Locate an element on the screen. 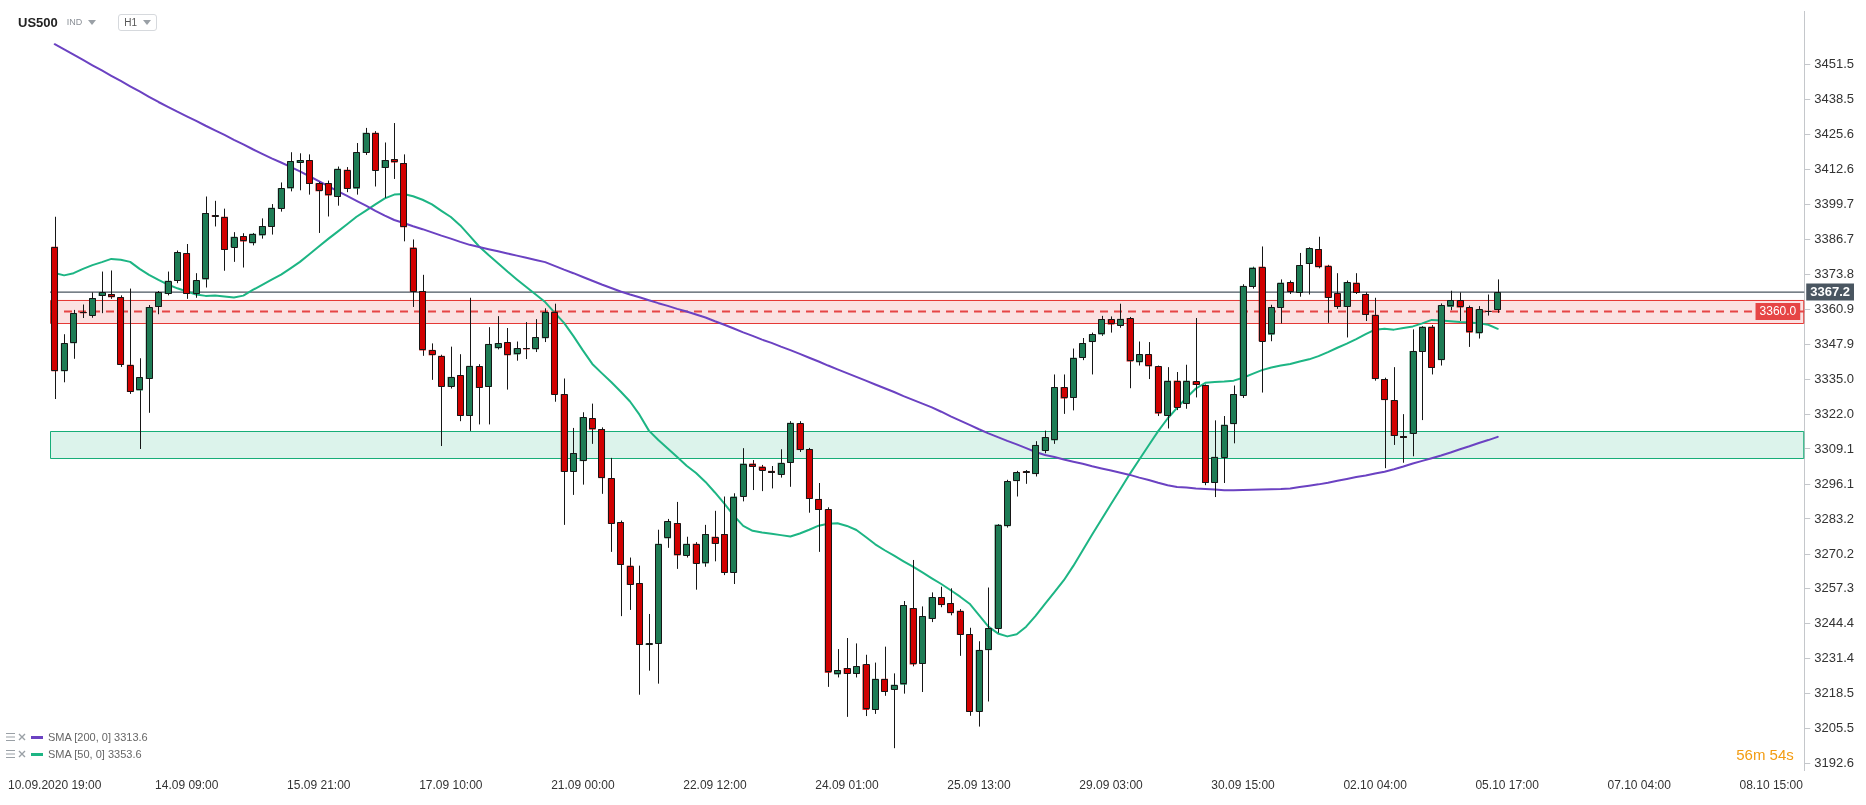 The width and height of the screenshot is (1866, 805). dropdown: H1 is located at coordinates (138, 22).